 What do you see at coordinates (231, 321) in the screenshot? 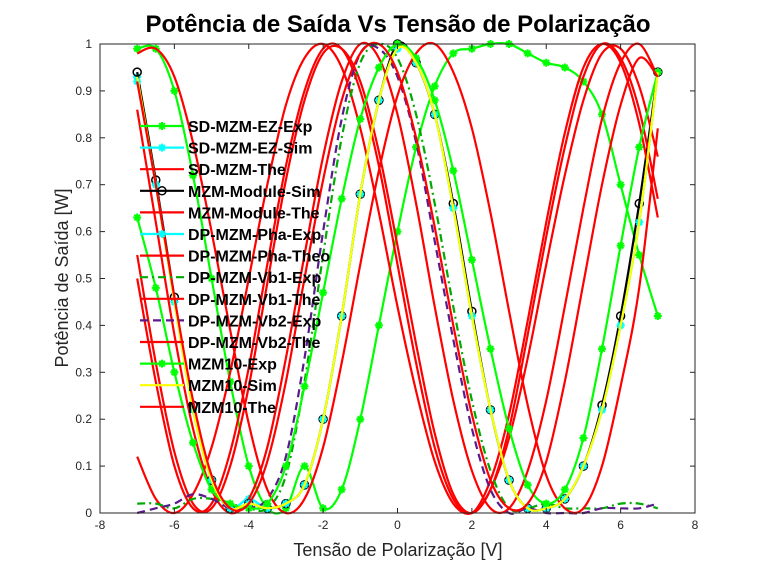
I see `legend-item-dp-mzm-vb2-exp: DP-MZM-Vb2-Exp` at bounding box center [231, 321].